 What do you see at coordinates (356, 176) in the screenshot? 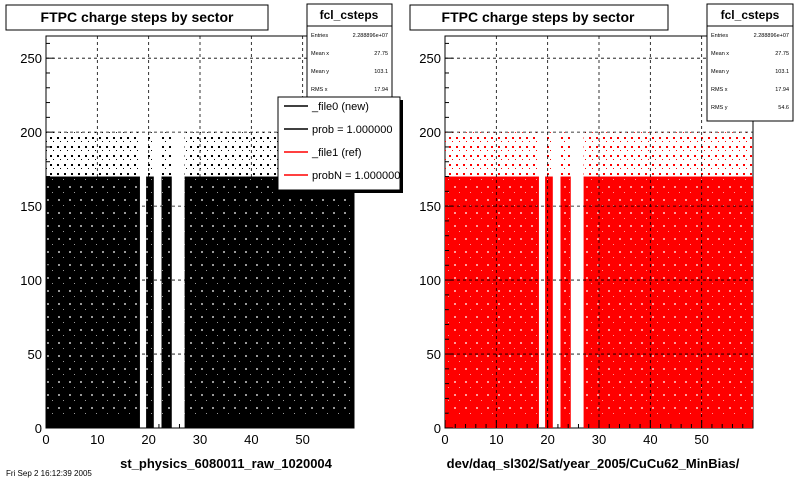
I see `legend-label: probN = 1.000000` at bounding box center [356, 176].